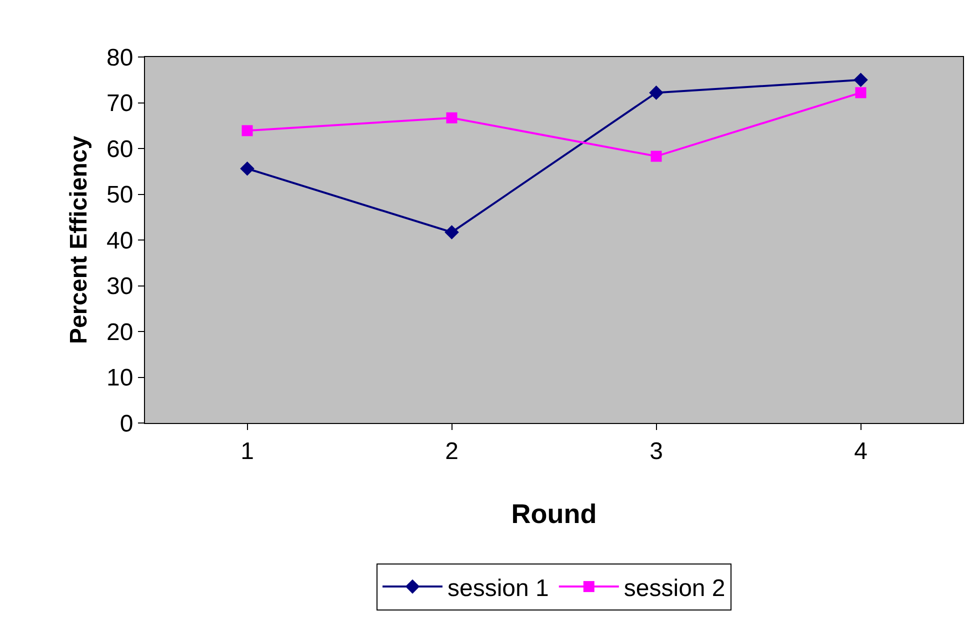 This screenshot has height=617, width=971. Describe the element at coordinates (79, 239) in the screenshot. I see `y-axis-title: Percent Efficiency` at that location.